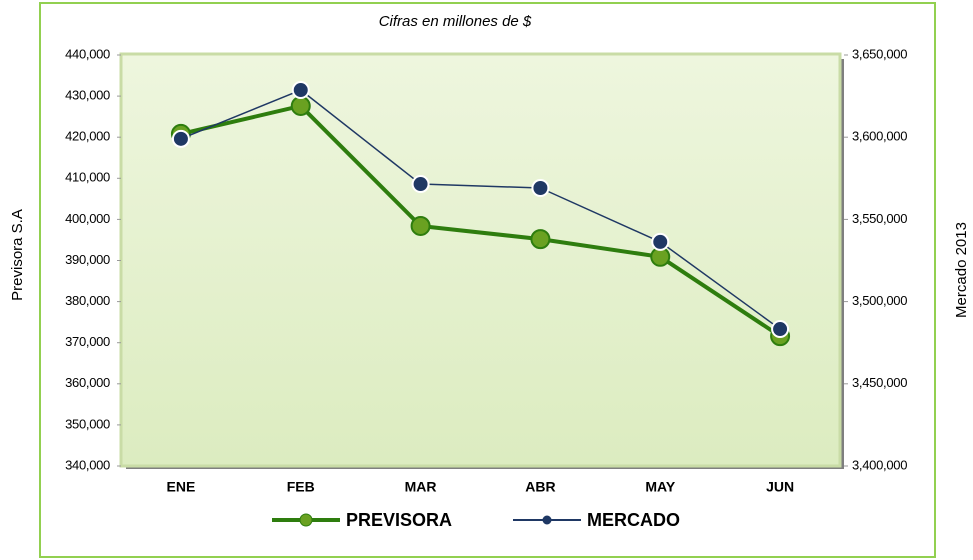  What do you see at coordinates (879, 53) in the screenshot?
I see `y2-tick-label: 3,650,000` at bounding box center [879, 53].